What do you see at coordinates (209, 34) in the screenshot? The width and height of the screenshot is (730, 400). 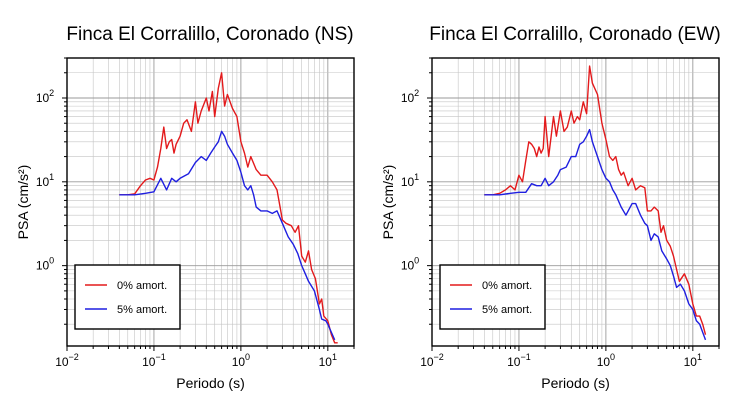 I see `chart-title: Finca El Corralillo, Coronado (NS)` at bounding box center [209, 34].